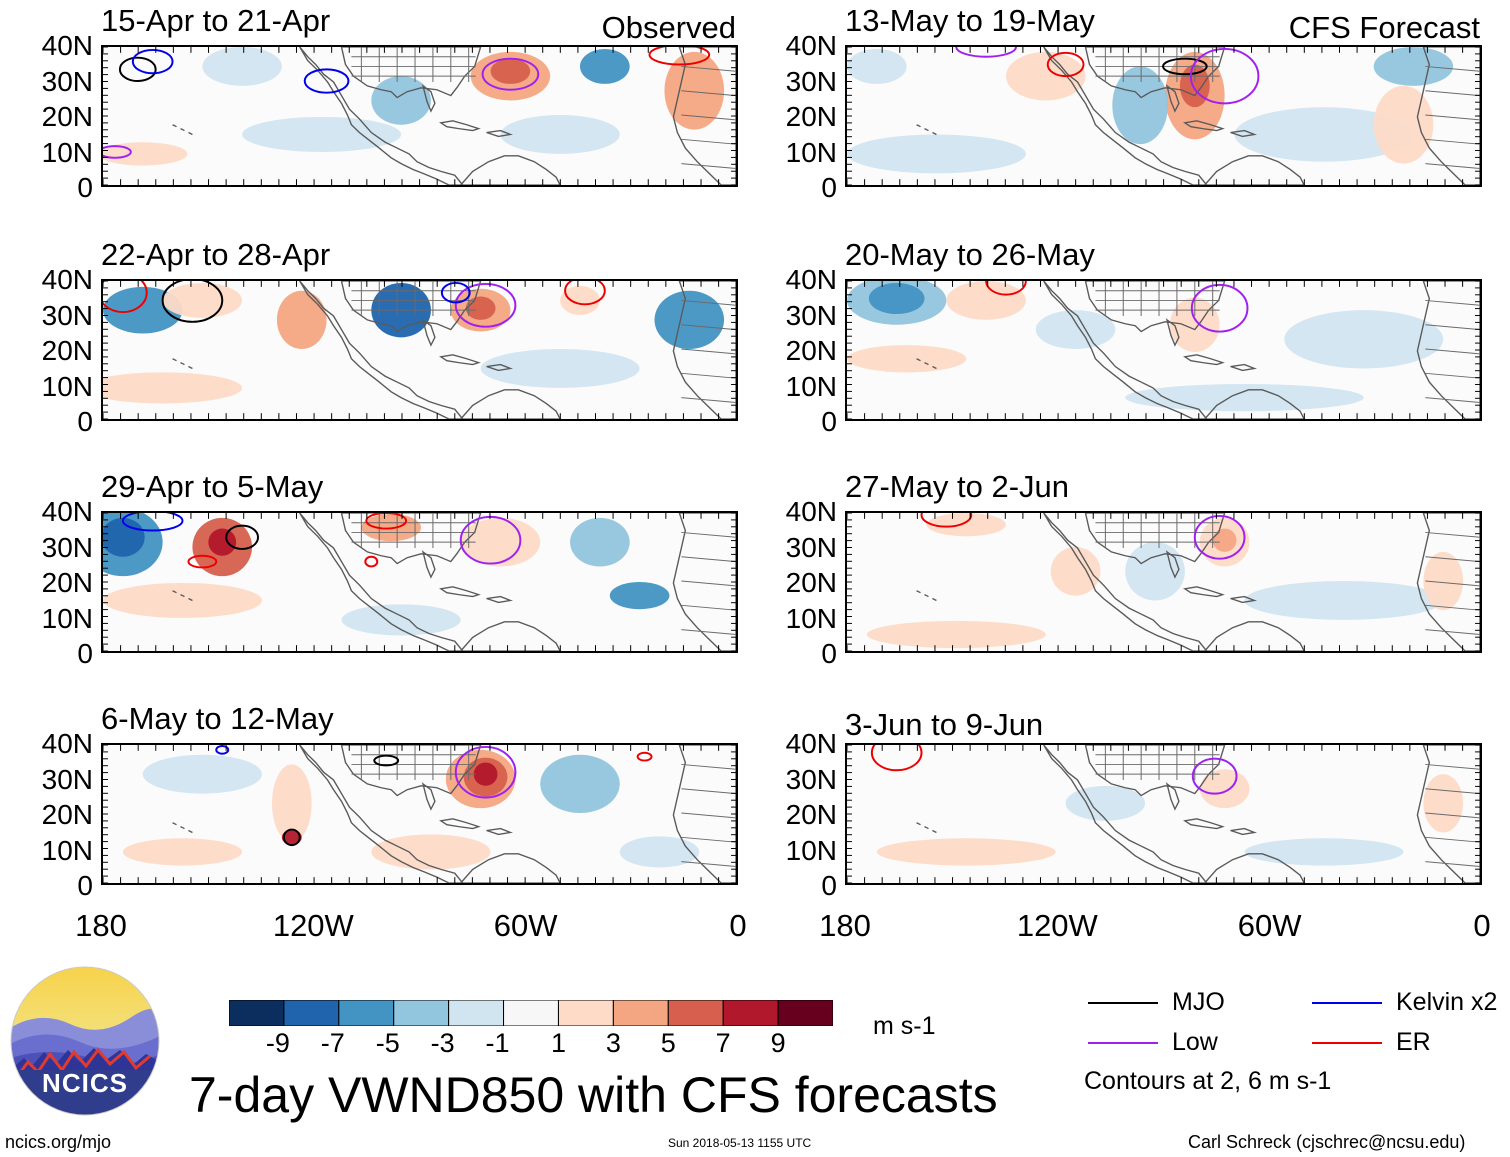 This screenshot has height=1157, width=1510. I want to click on colorbar-tick-label: 9, so click(778, 1043).